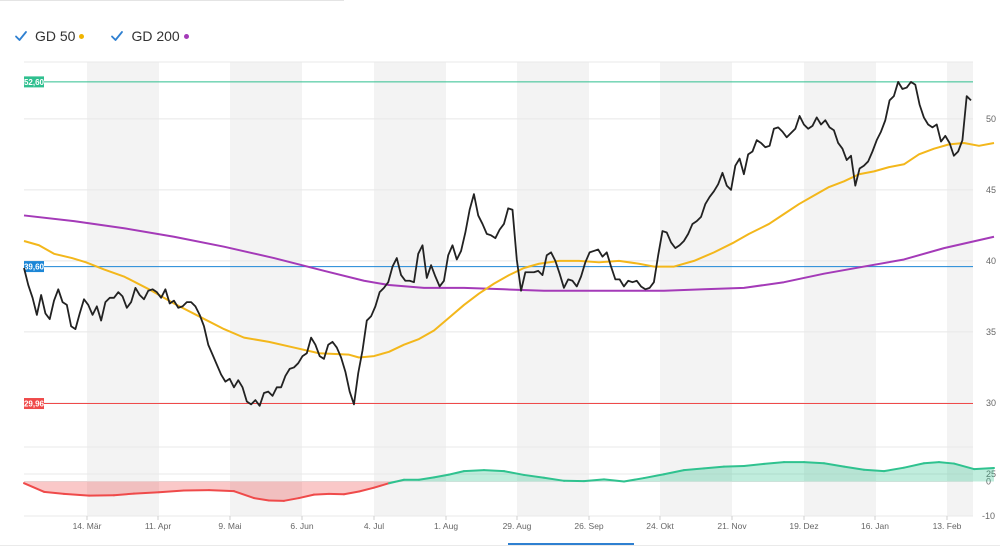 The width and height of the screenshot is (1000, 546). Describe the element at coordinates (229, 526) in the screenshot. I see `x-tick-label: 9. Mai` at that location.